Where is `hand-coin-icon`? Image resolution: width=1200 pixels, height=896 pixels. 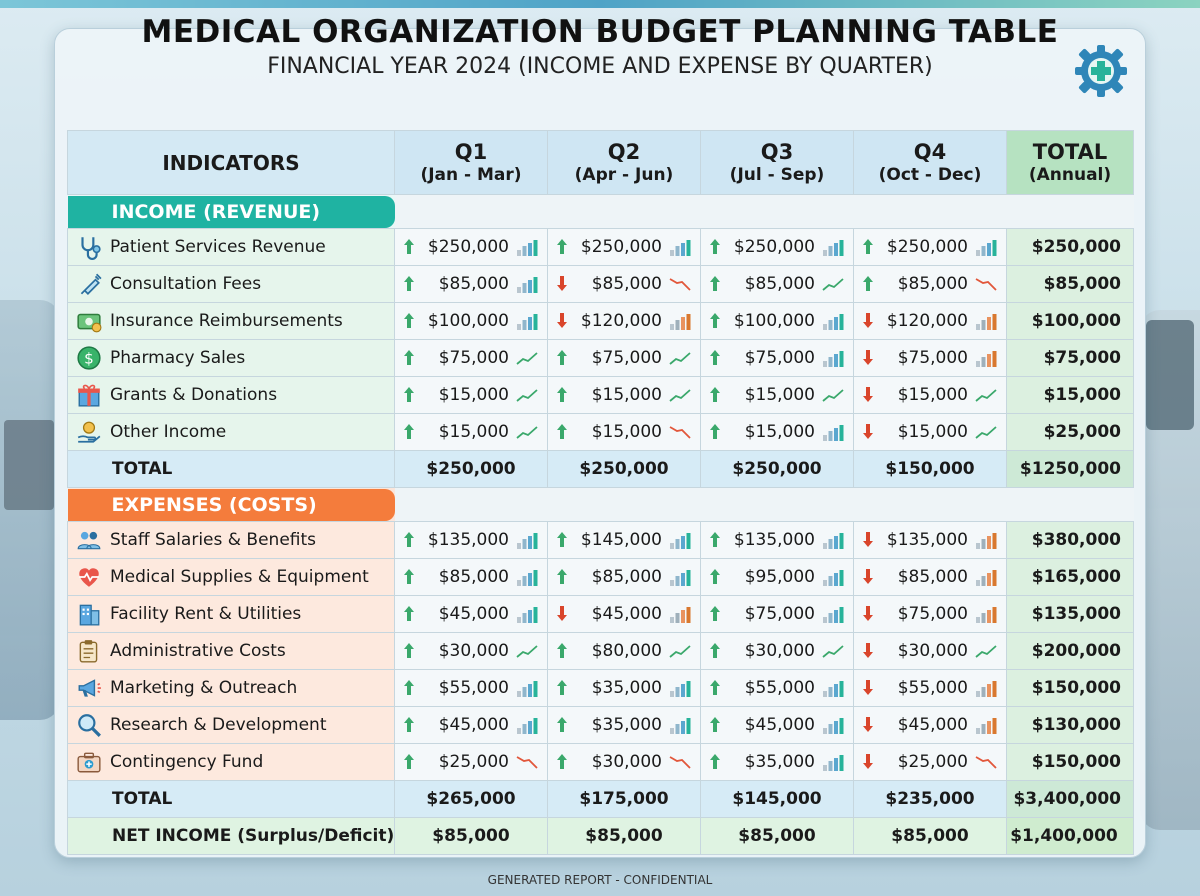 hand-coin-icon is located at coordinates (89, 432).